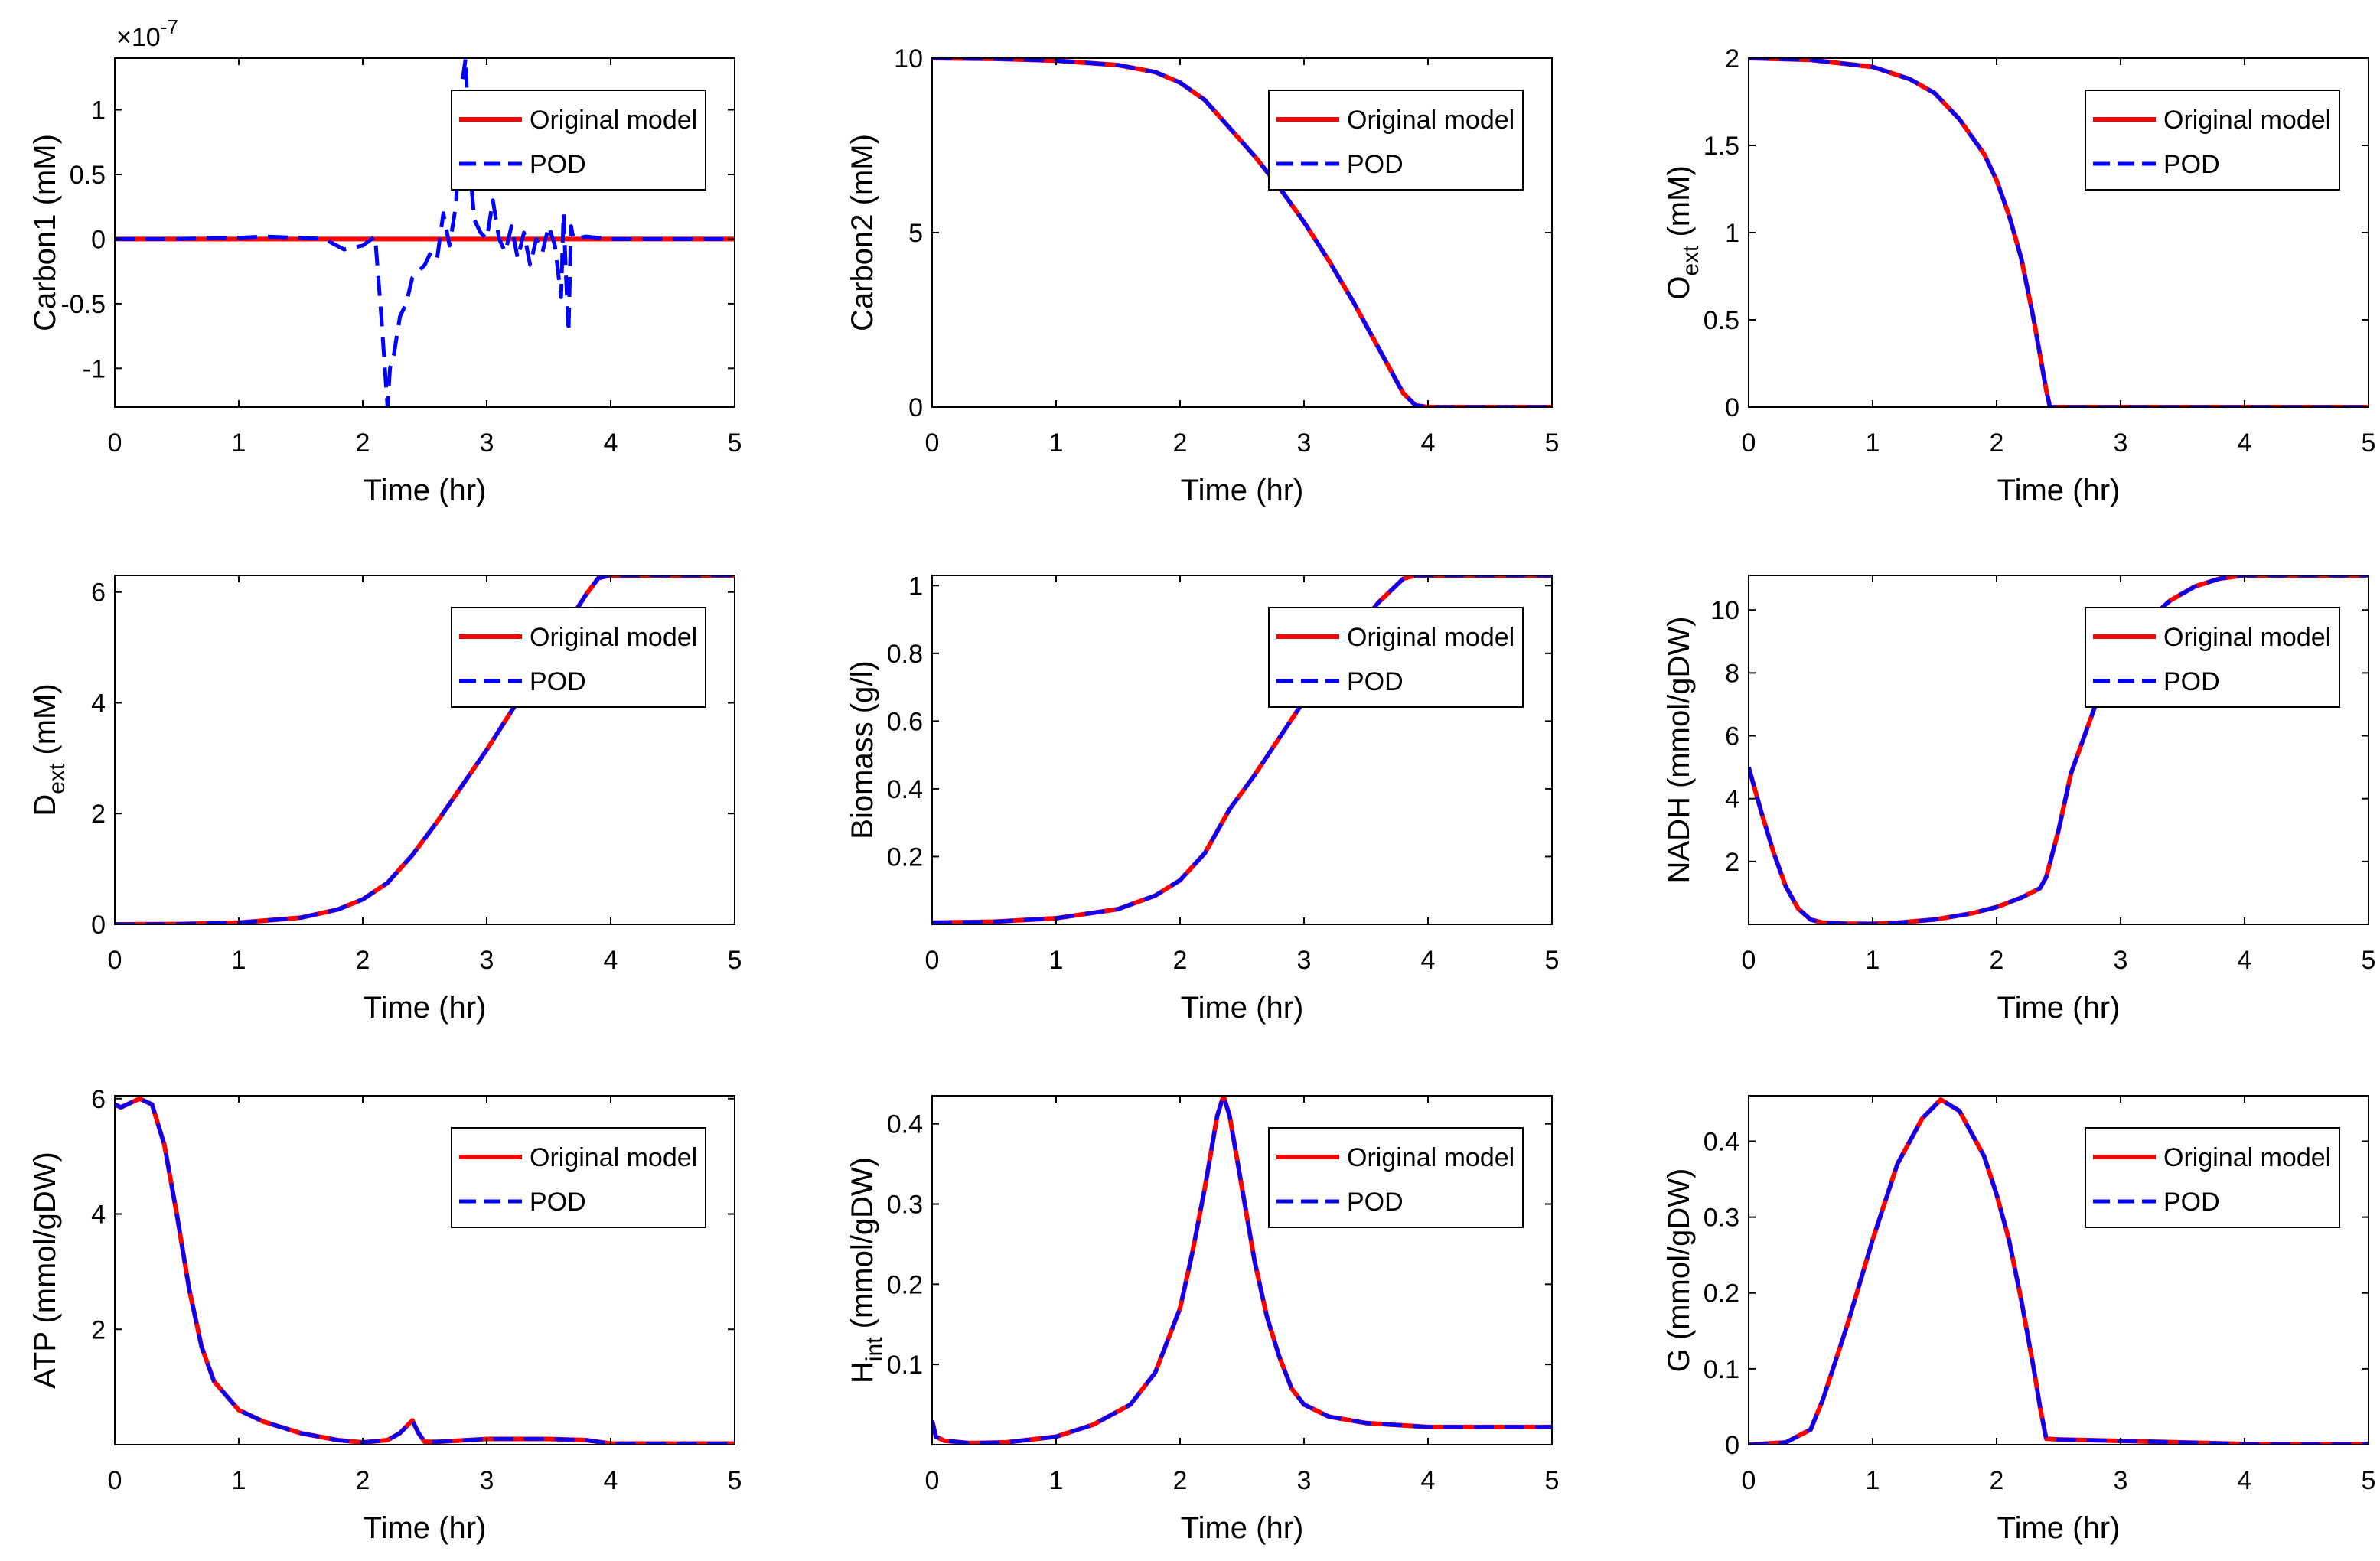  What do you see at coordinates (1724, 610) in the screenshot?
I see `y-tick-label: 10` at bounding box center [1724, 610].